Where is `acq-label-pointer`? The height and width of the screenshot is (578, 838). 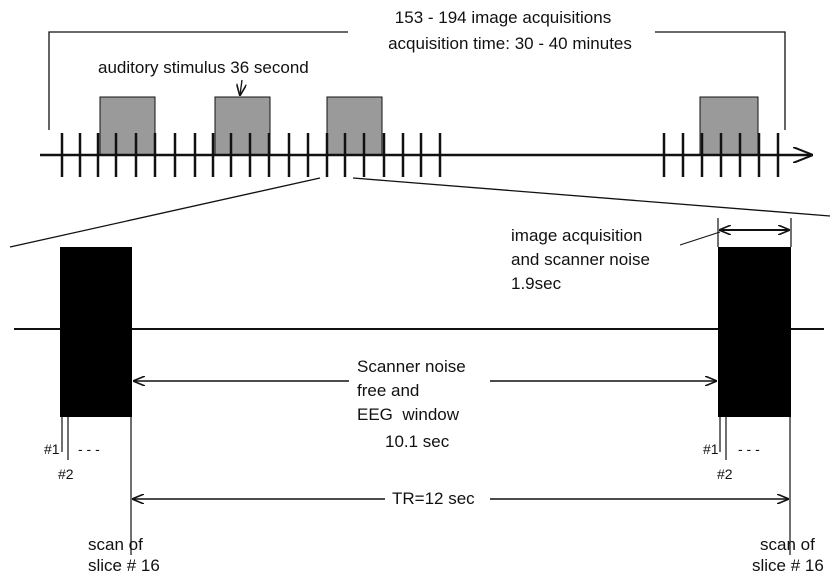 acq-label-pointer is located at coordinates (700, 238).